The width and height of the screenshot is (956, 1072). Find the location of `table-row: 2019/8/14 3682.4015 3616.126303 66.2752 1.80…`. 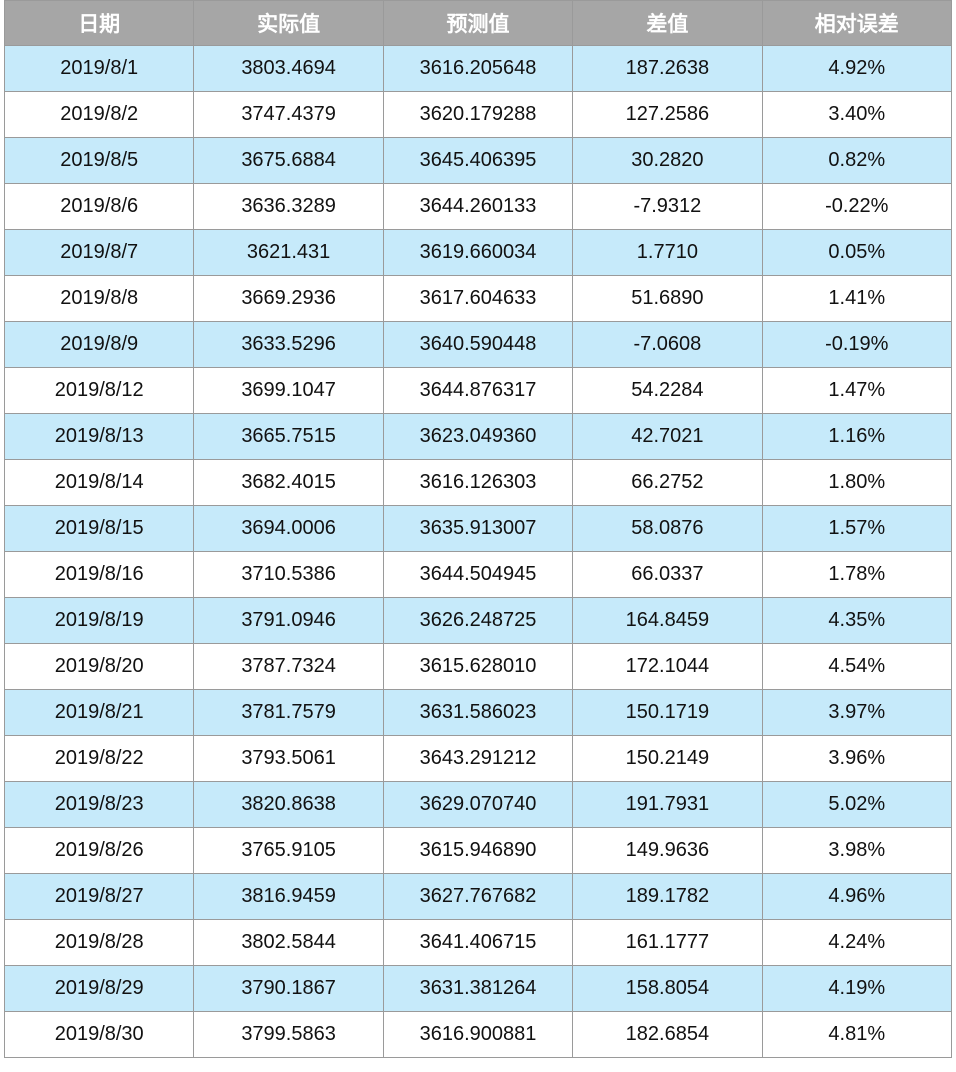

table-row: 2019/8/14 3682.4015 3616.126303 66.2752 1.80… is located at coordinates (478, 482).